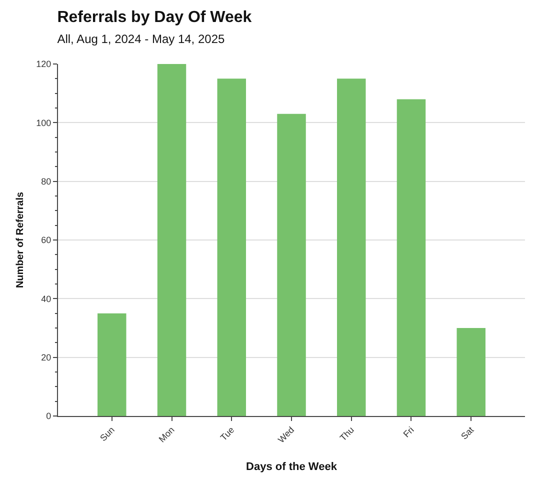 The height and width of the screenshot is (491, 545). Describe the element at coordinates (46, 181) in the screenshot. I see `y-tick-label: 80` at that location.